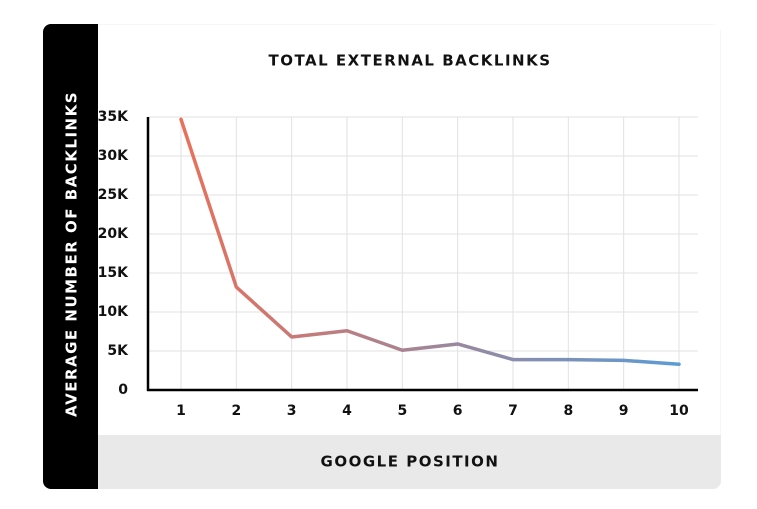 The image size is (757, 509). What do you see at coordinates (113, 273) in the screenshot?
I see `y-tick-label: 15K` at bounding box center [113, 273].